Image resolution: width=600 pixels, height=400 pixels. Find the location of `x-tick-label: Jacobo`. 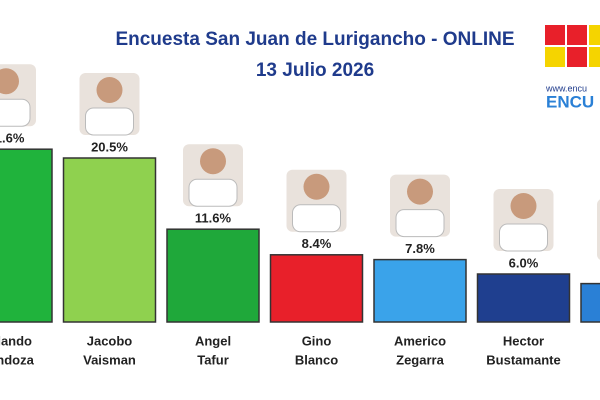

x-tick-label: Jacobo is located at coordinates (110, 340).